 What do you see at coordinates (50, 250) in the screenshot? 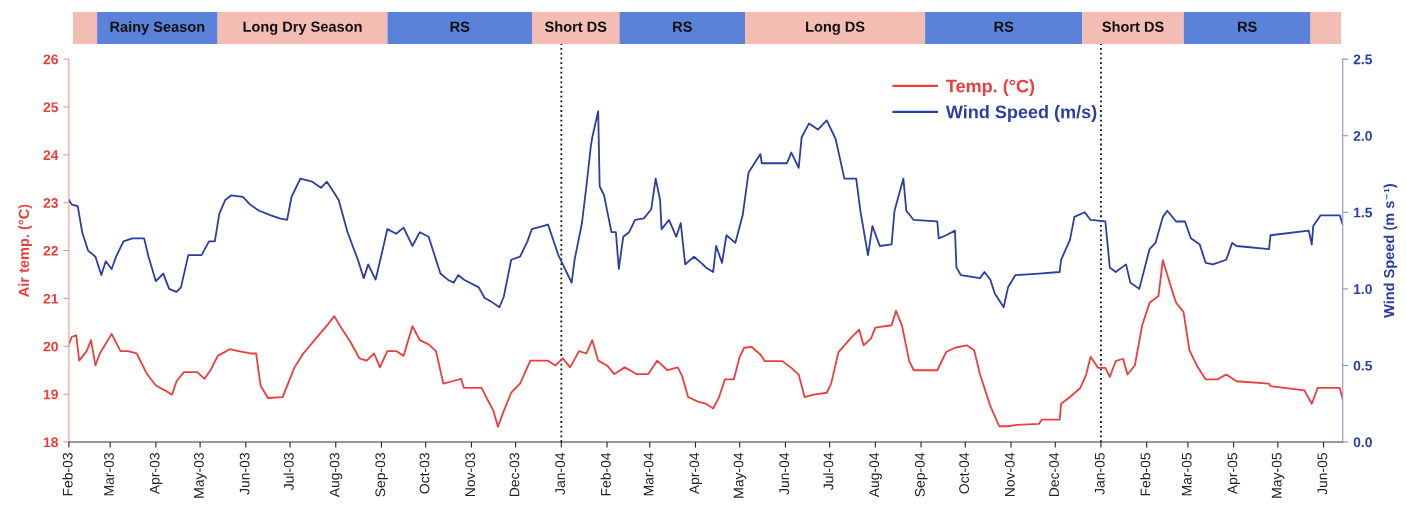
I see `y-tick-label: 22` at bounding box center [50, 250].